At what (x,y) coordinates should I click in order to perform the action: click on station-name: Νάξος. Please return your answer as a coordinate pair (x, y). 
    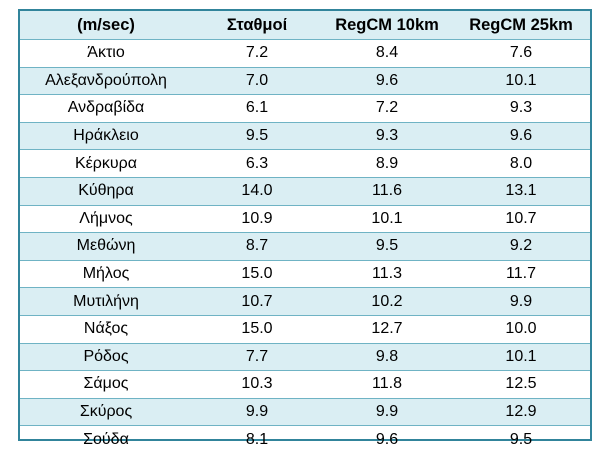
    Looking at the image, I should click on (106, 329).